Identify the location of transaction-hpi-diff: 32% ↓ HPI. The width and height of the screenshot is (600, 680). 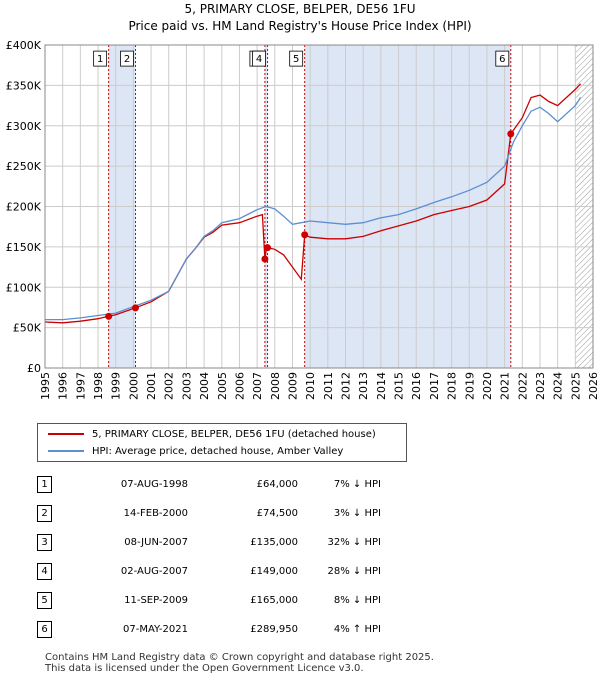
(354, 542).